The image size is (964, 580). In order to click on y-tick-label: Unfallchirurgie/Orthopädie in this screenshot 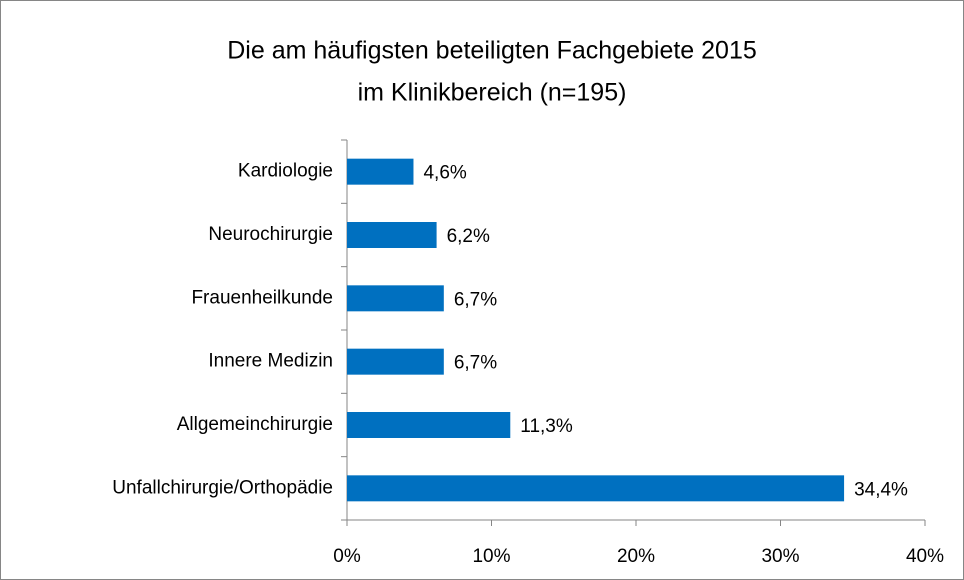, I will do `click(222, 487)`.